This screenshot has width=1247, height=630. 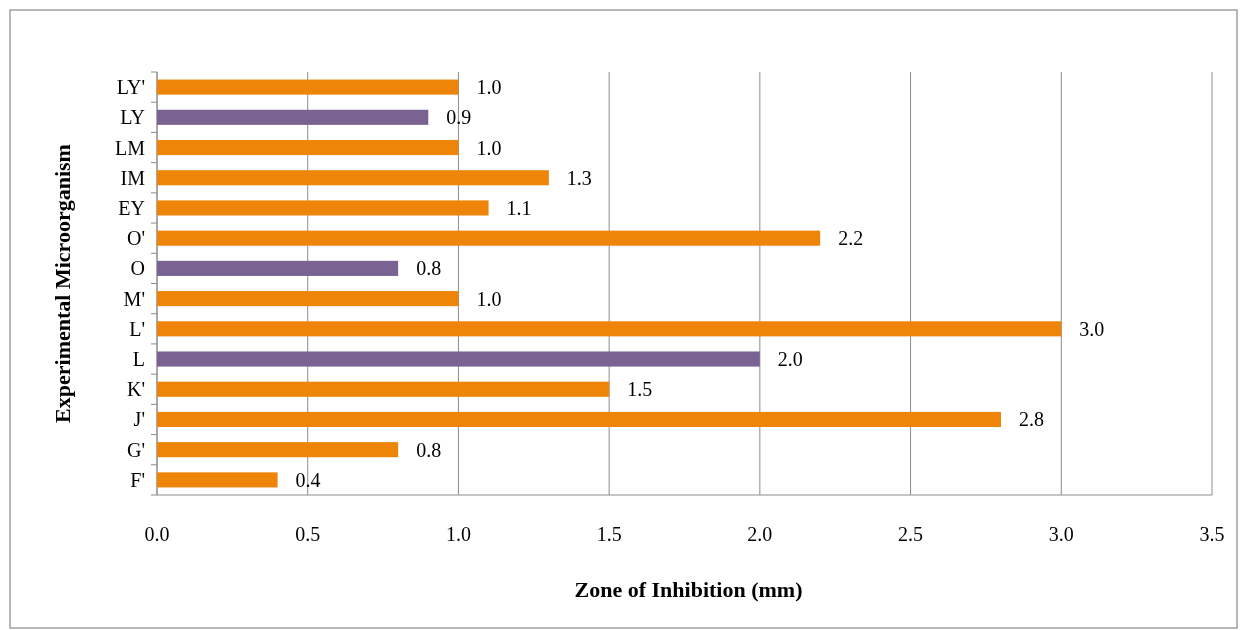 What do you see at coordinates (519, 207) in the screenshot?
I see `data-label: 1.1` at bounding box center [519, 207].